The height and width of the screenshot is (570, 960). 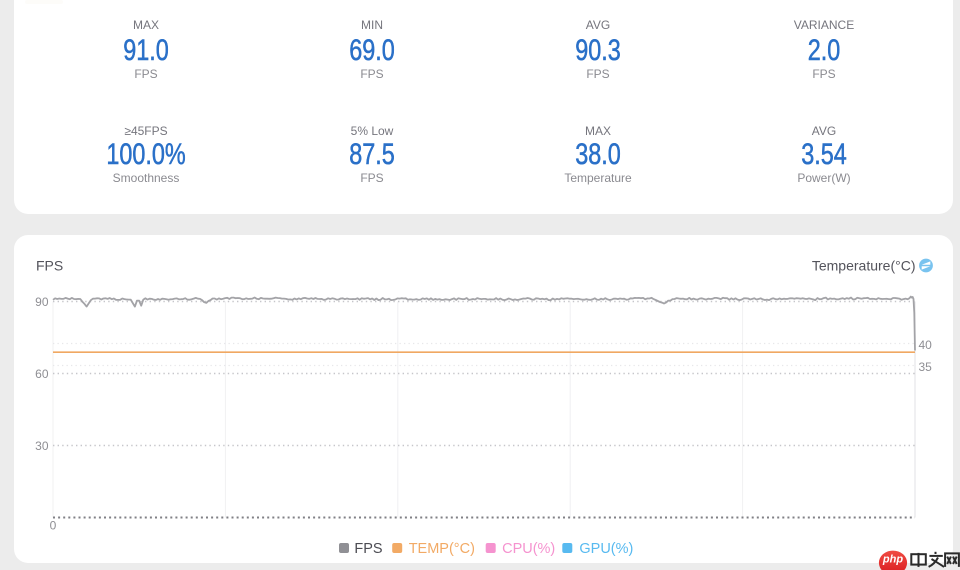 I want to click on svg-text: 90, so click(x=42, y=302).